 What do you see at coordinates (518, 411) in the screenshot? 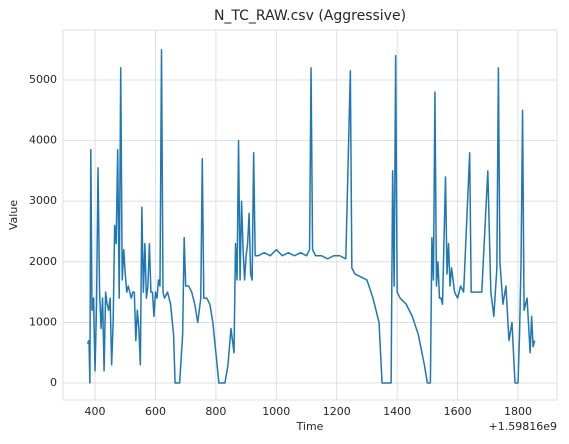
I see `x-tick-label: 1800` at bounding box center [518, 411].